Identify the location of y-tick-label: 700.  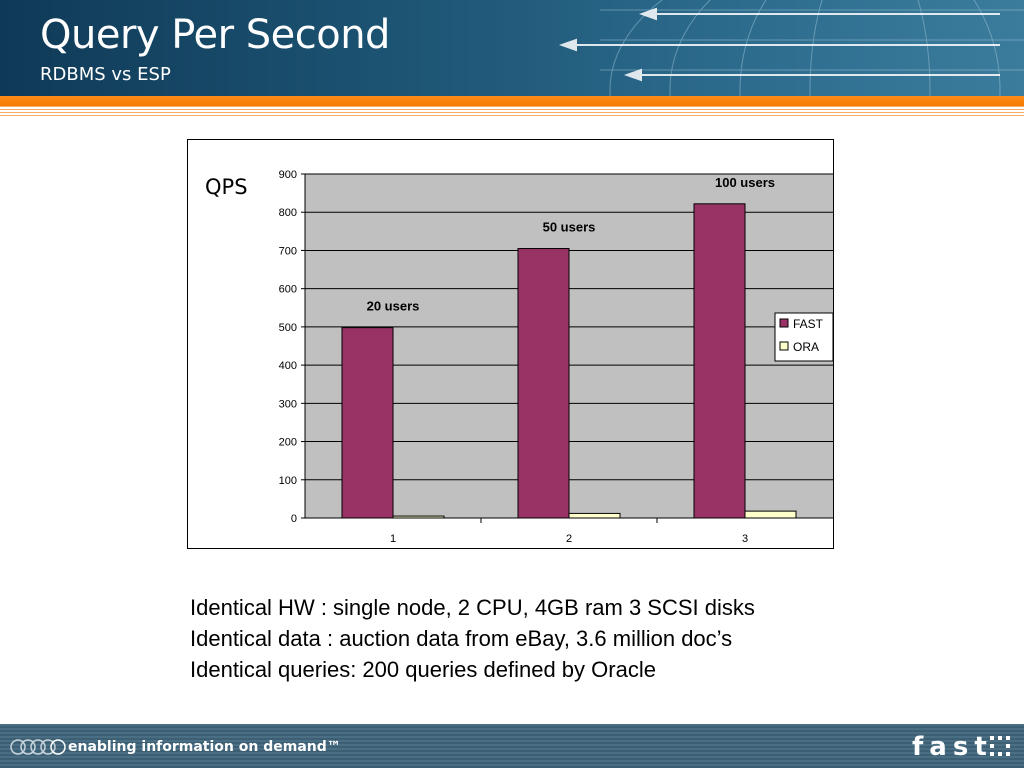
(288, 251).